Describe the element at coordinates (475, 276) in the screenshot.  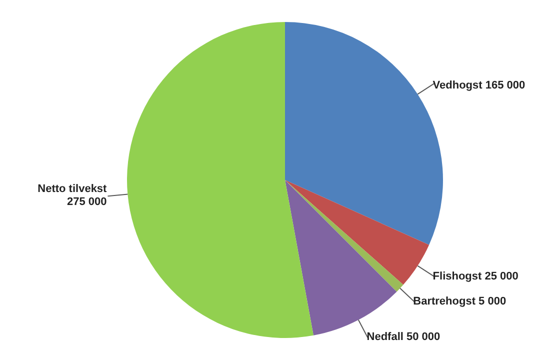
I see `slice-label: Flishogst 25 000` at that location.